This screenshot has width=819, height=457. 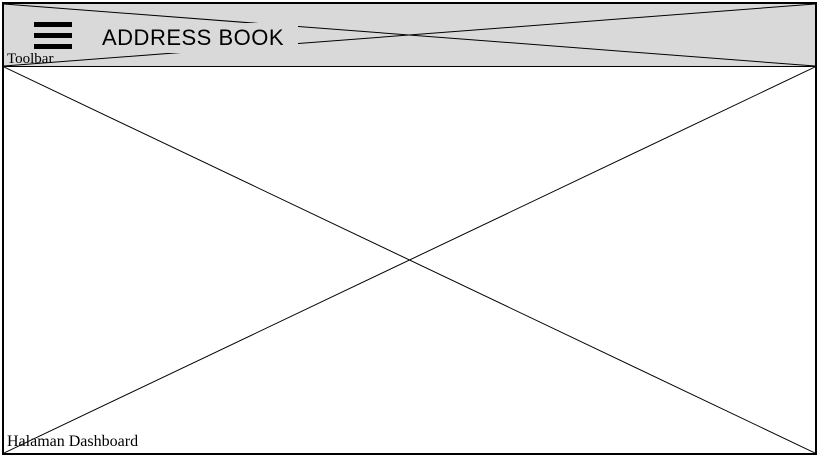 I want to click on toolbar-placeholder: ADDRESS BOOK, so click(x=409, y=35).